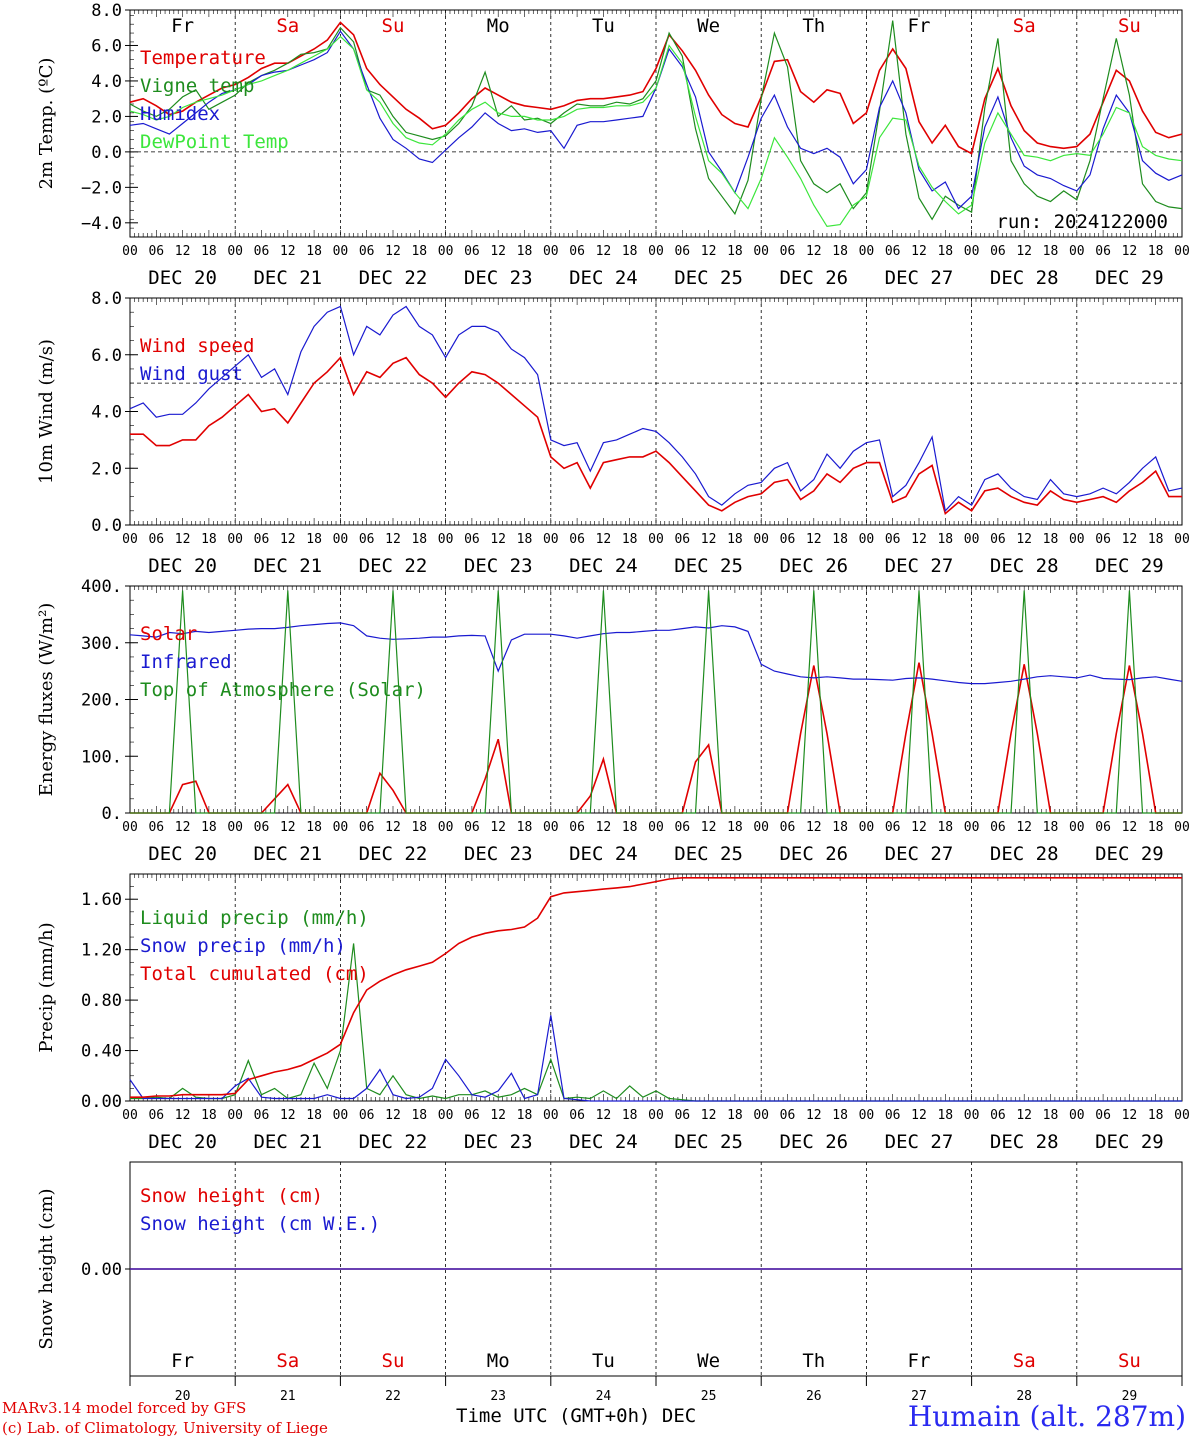  I want to click on date-number: 23, so click(498, 1396).